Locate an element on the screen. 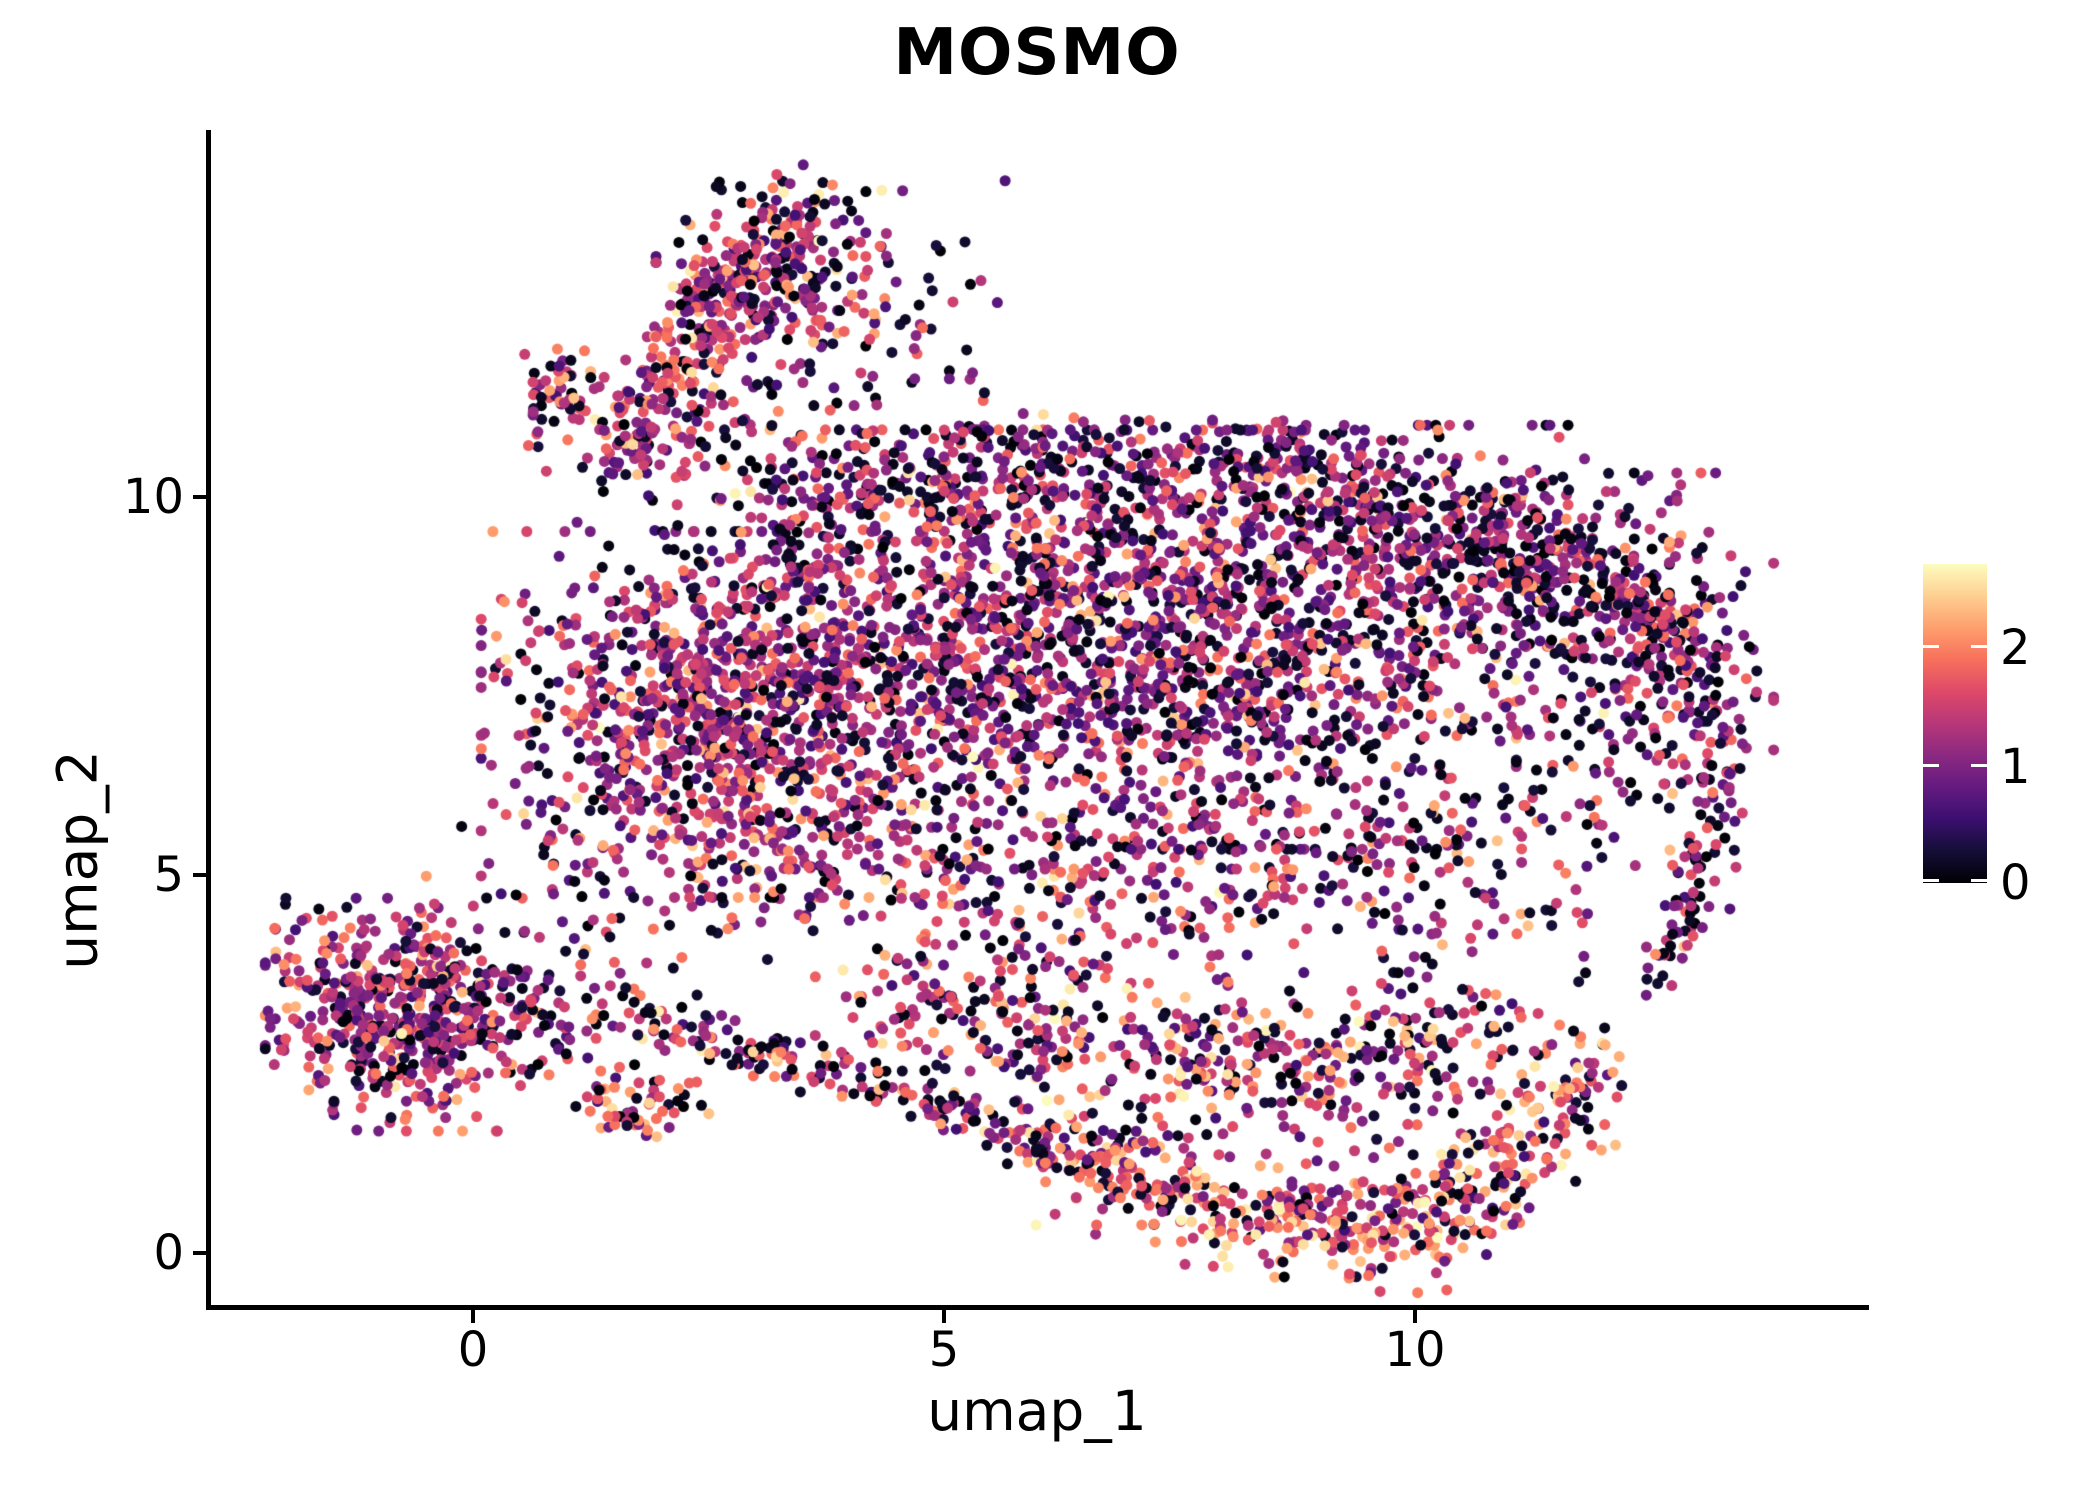  x-tick-label: 10 is located at coordinates (1415, 1350).